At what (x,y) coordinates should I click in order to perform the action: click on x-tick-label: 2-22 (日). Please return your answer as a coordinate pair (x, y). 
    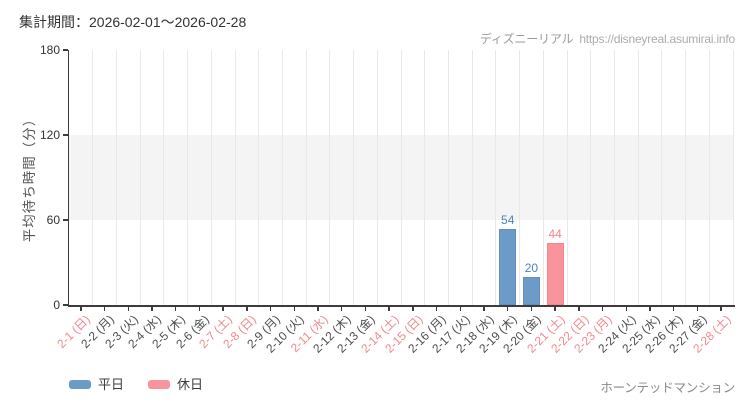
    Looking at the image, I should click on (569, 334).